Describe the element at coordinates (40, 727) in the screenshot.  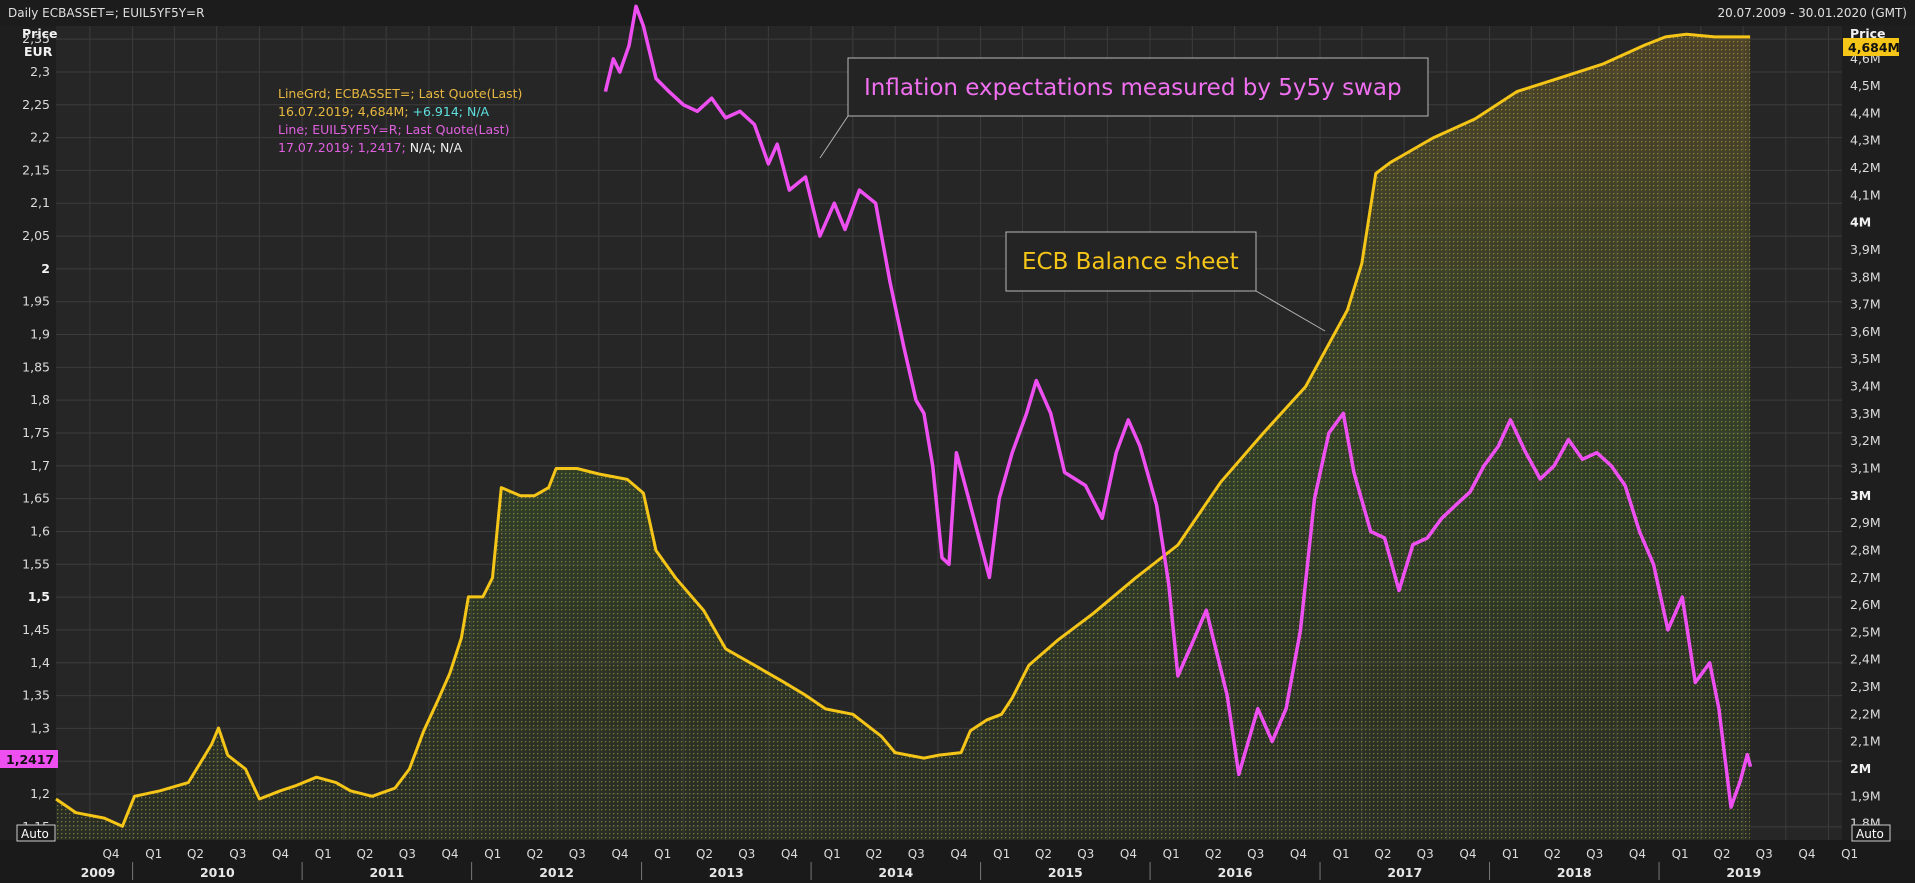
I see `left-tick-label: 1,3` at that location.